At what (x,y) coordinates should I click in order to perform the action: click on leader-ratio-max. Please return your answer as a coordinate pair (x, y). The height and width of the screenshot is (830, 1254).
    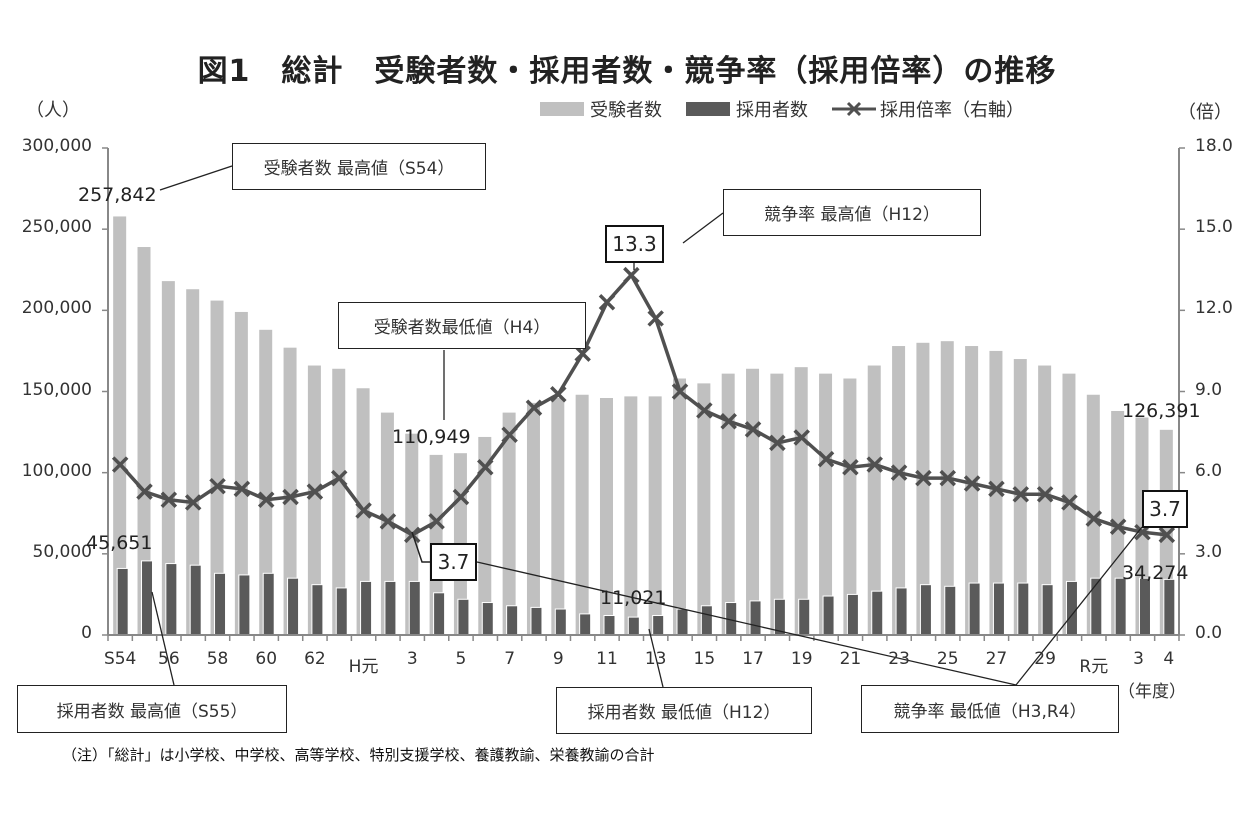
    Looking at the image, I should click on (703, 228).